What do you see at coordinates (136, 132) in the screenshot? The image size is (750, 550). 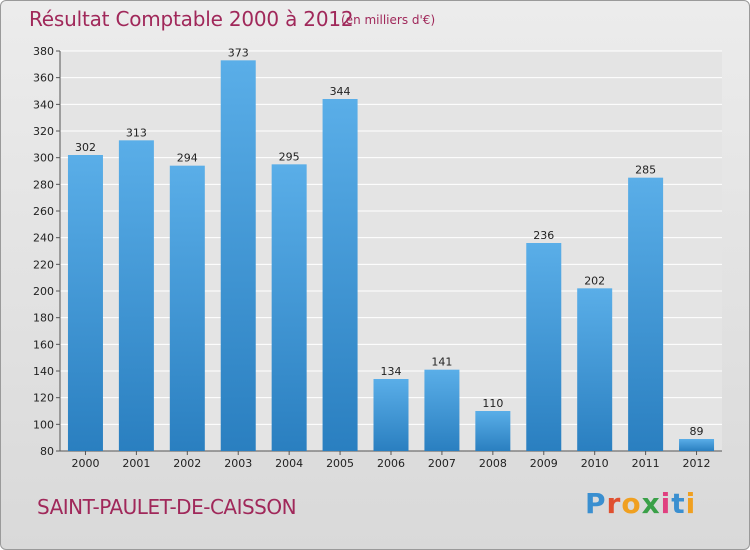 I see `data-label-2001: 313` at bounding box center [136, 132].